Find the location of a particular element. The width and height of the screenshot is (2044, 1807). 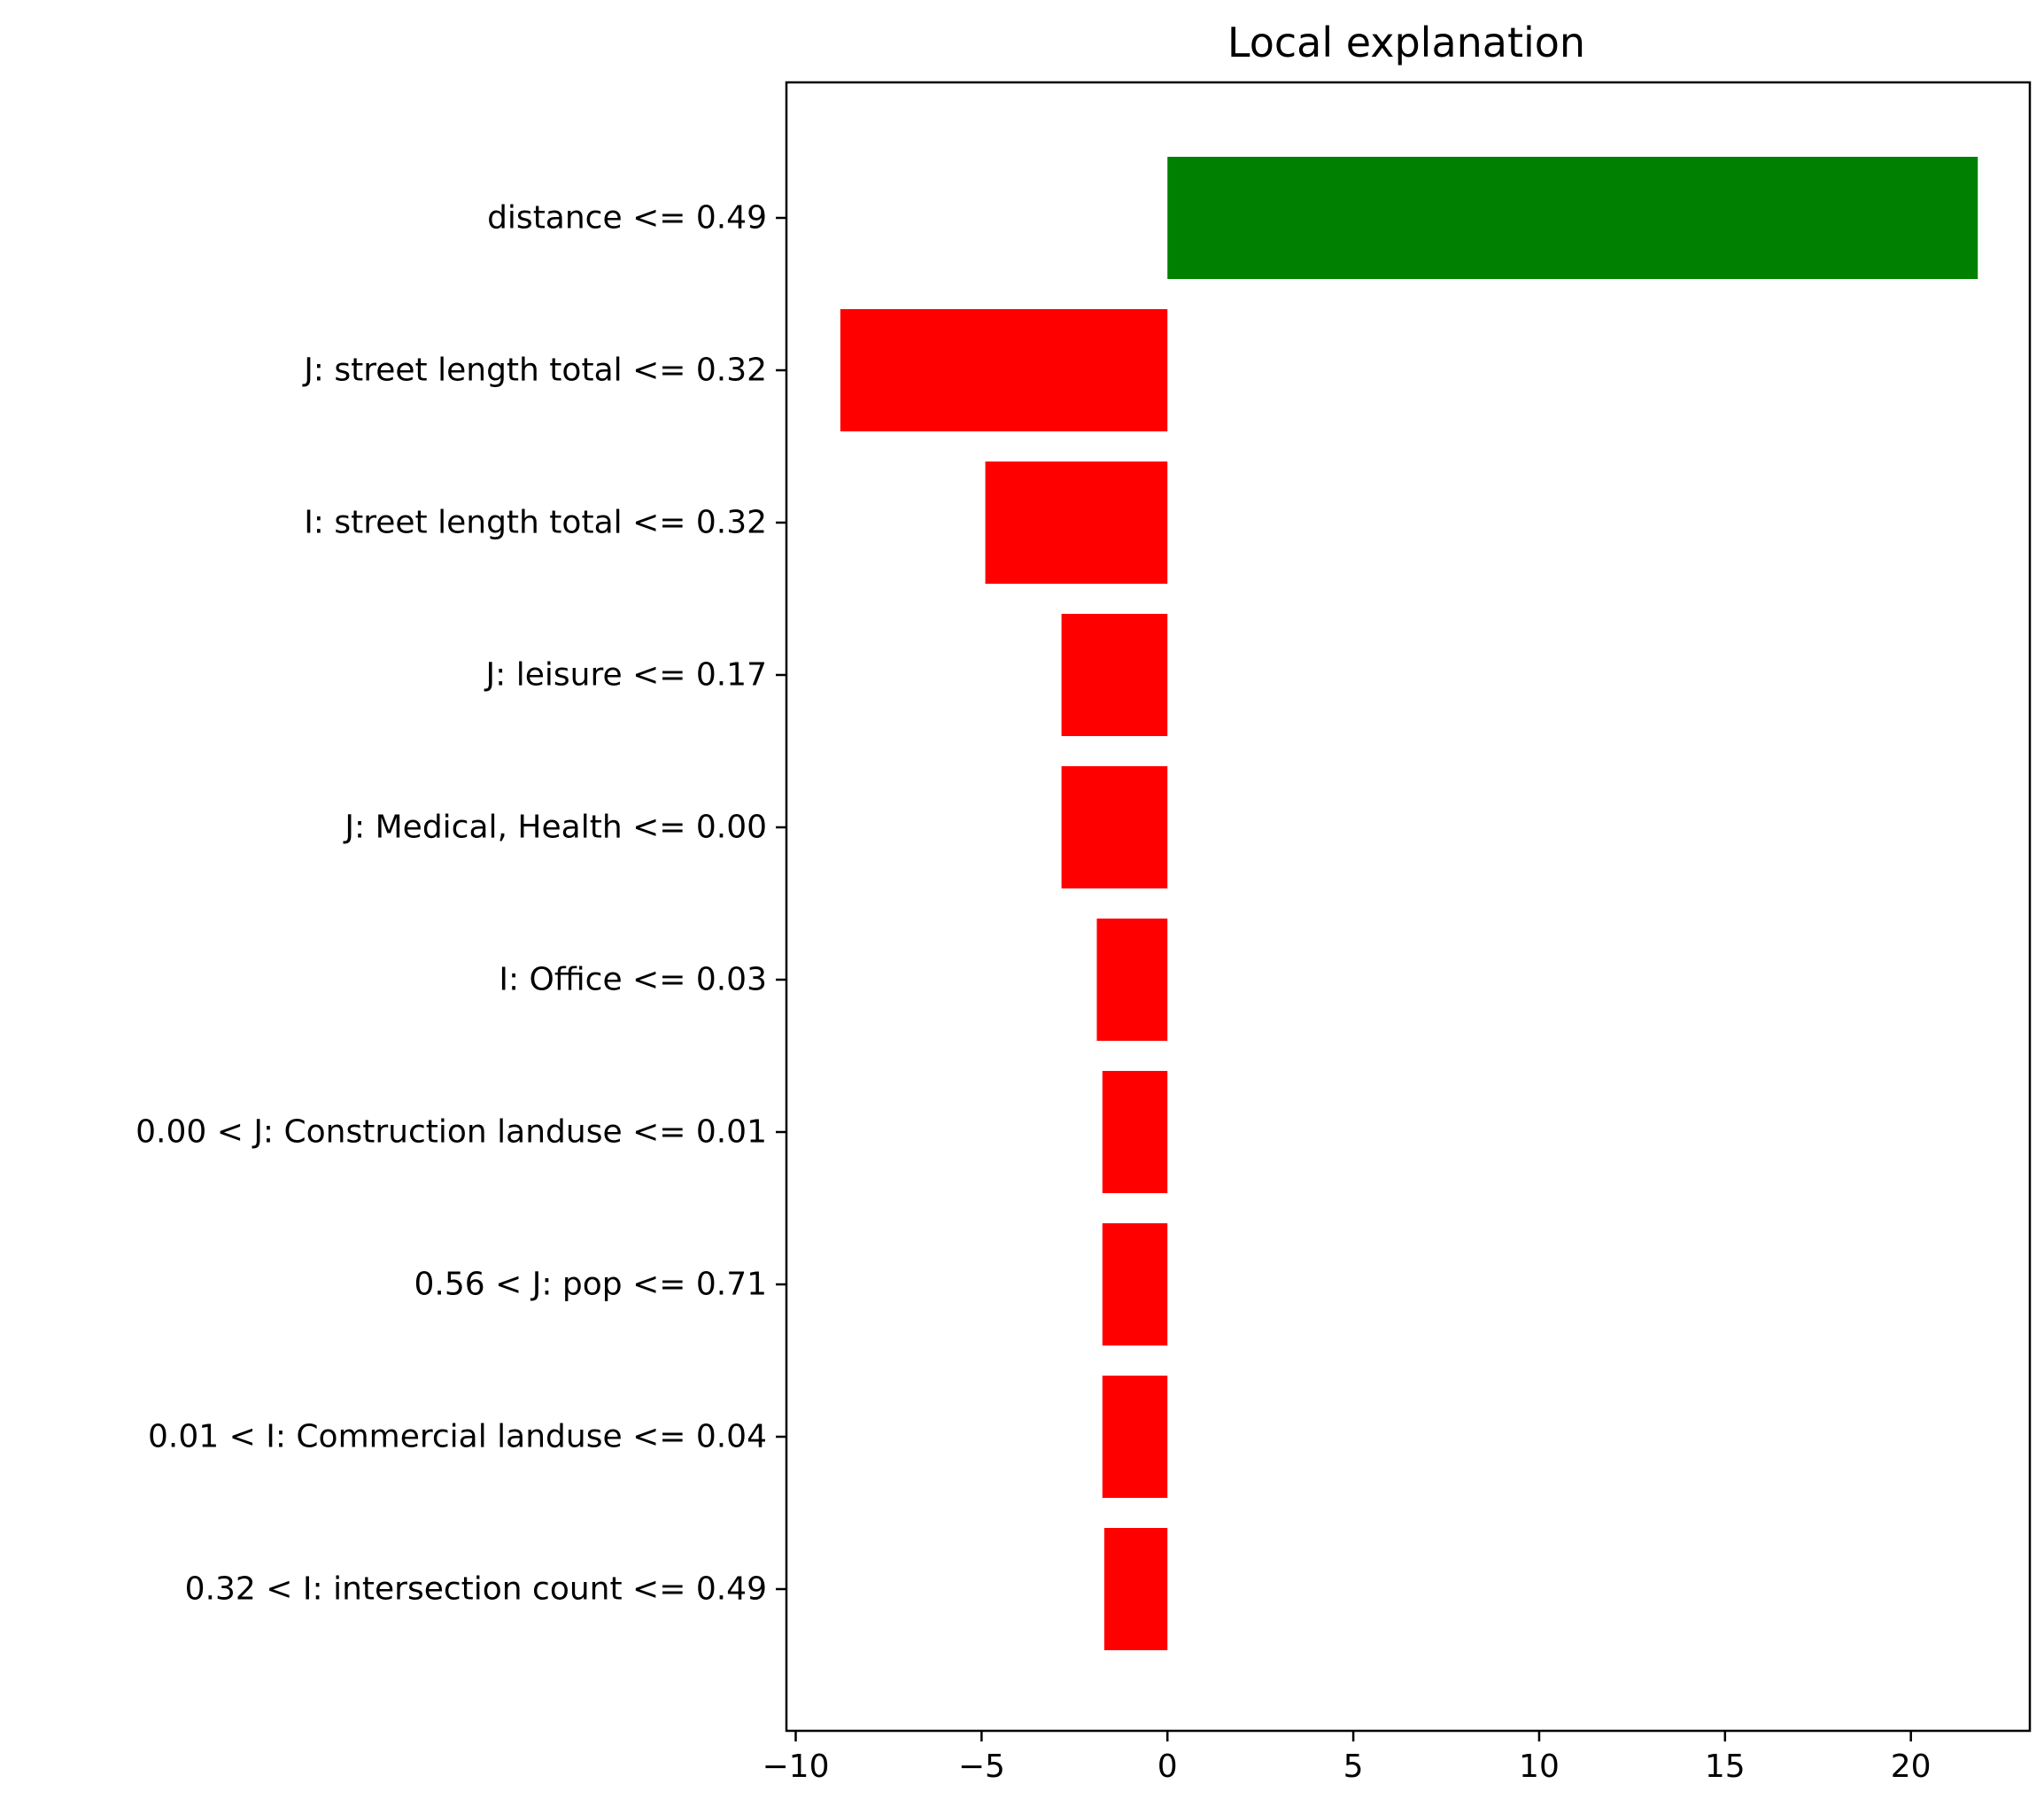

y-tick-label-0: distance <= 0.49 is located at coordinates (627, 218).